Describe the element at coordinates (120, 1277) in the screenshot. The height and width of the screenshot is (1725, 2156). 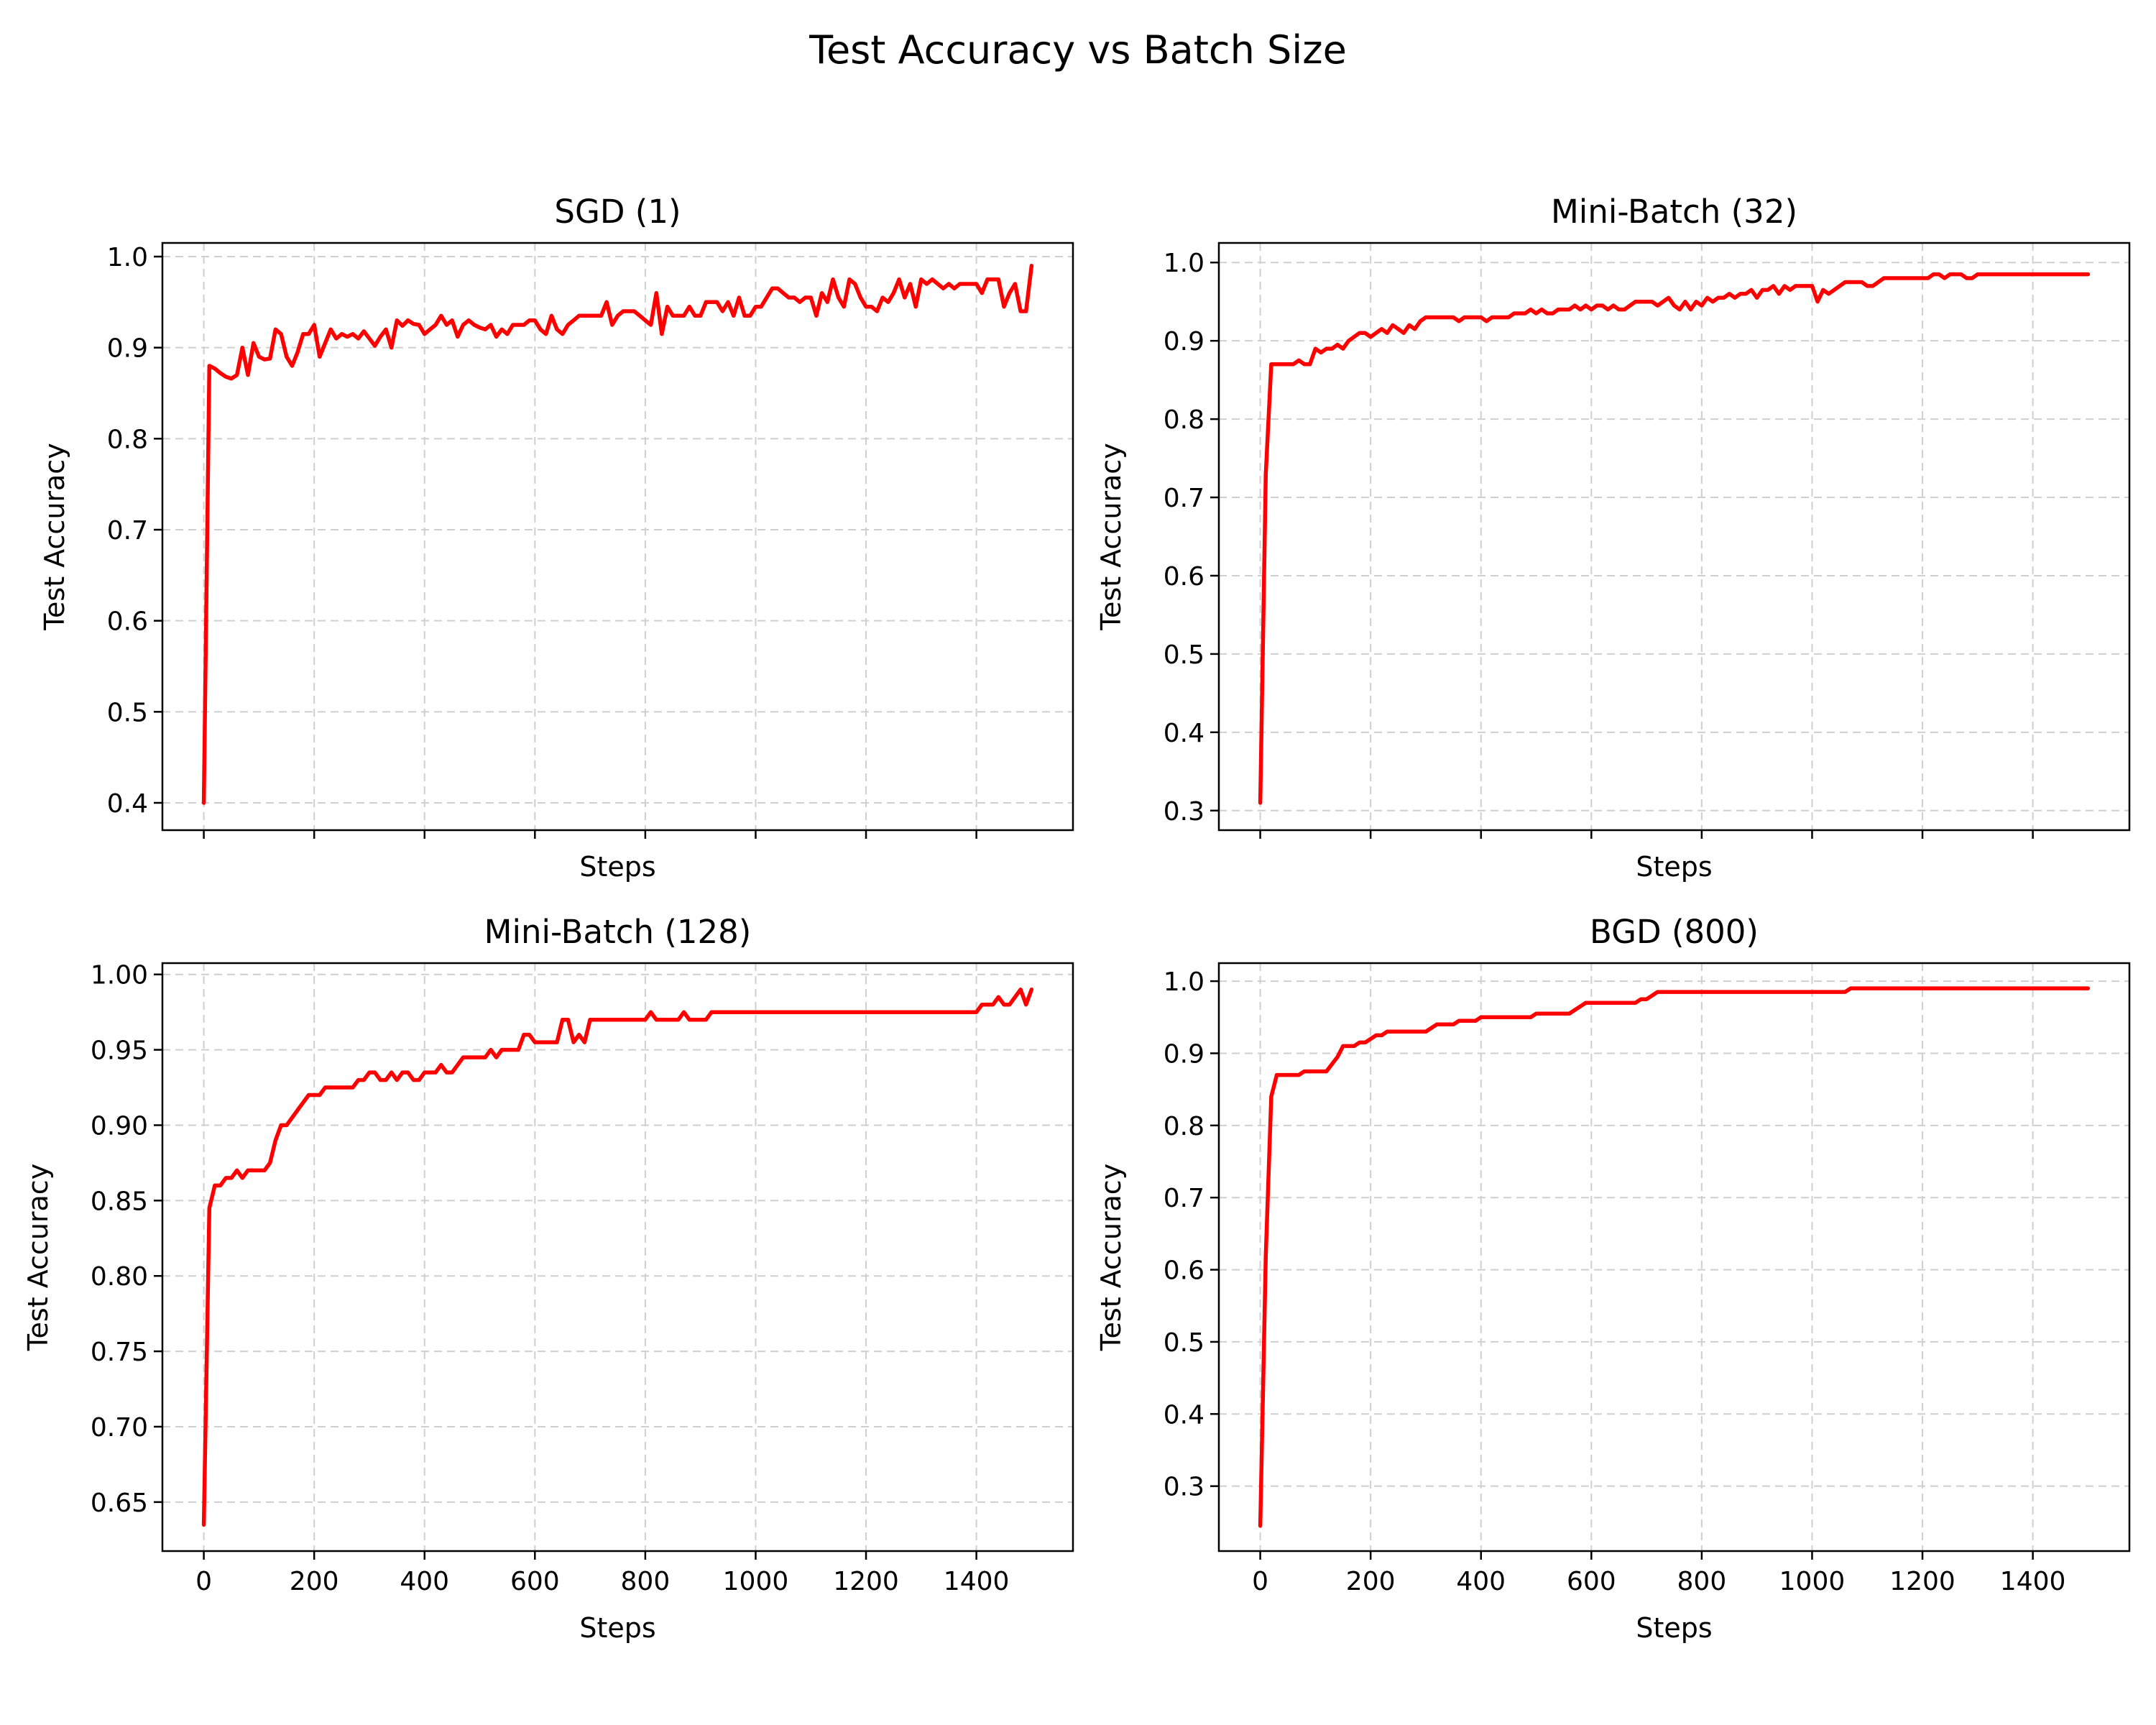
I see `y-tick-label: 0.80` at that location.